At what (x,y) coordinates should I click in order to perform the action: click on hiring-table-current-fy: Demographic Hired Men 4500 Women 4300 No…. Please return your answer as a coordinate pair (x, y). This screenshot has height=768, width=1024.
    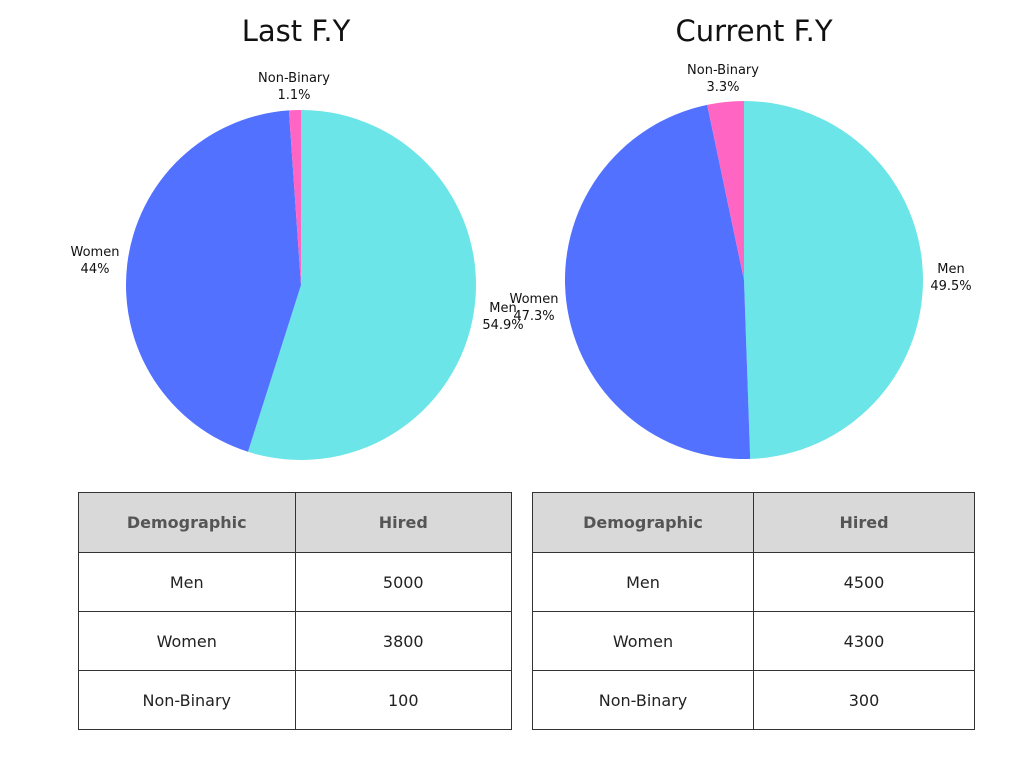
    Looking at the image, I should click on (753, 611).